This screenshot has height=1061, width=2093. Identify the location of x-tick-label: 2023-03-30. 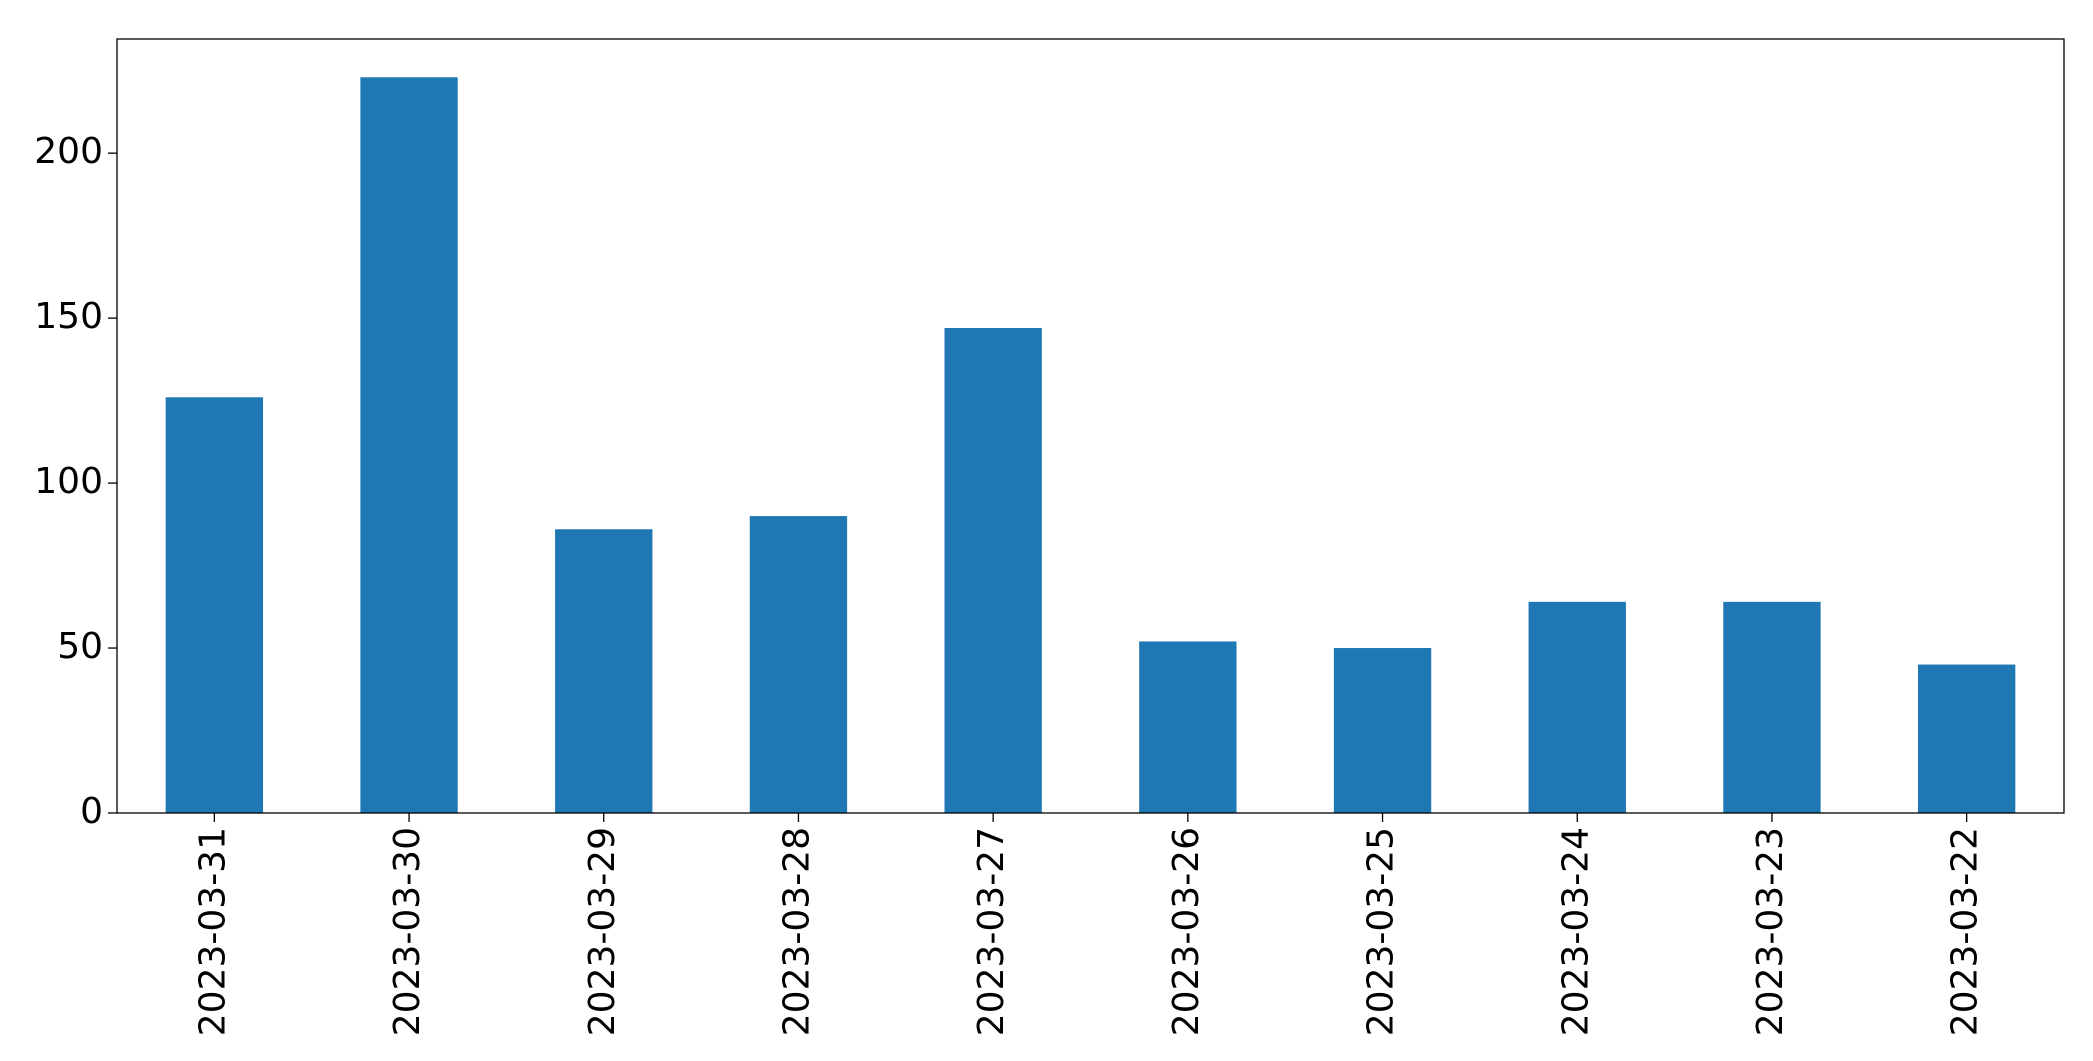
(407, 931).